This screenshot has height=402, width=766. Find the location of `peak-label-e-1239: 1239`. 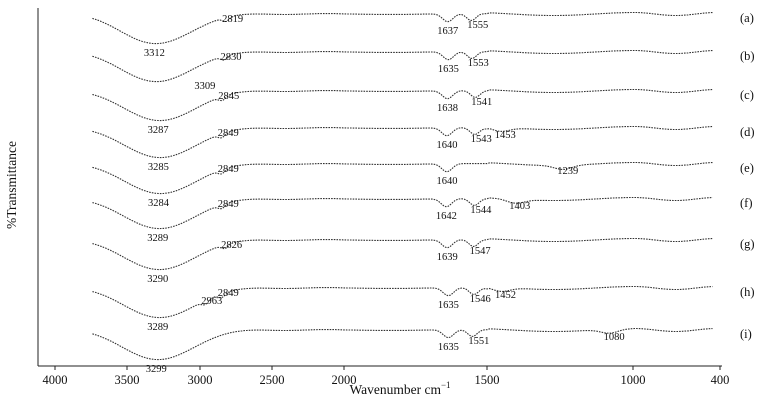

peak-label-e-1239: 1239 is located at coordinates (567, 171).